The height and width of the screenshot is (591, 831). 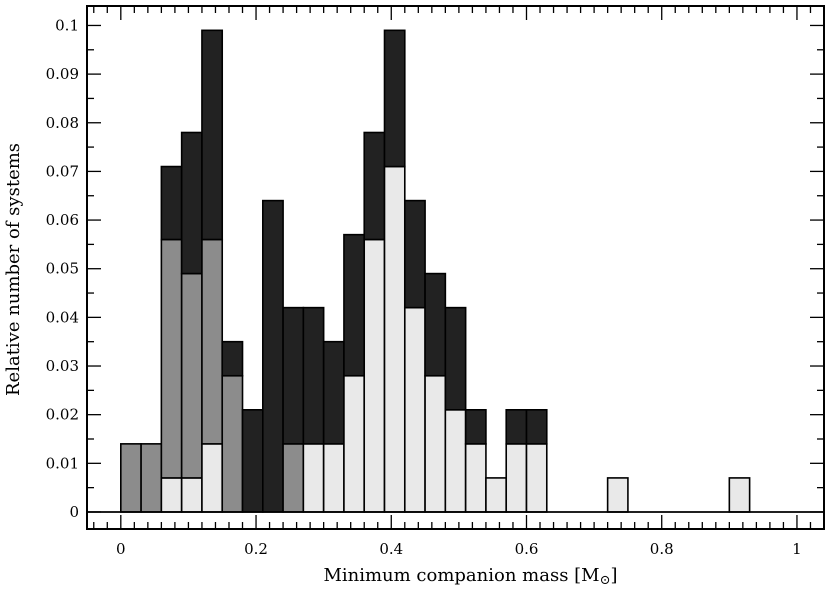 What do you see at coordinates (62, 415) in the screenshot?
I see `y-tick-label: 0.02` at bounding box center [62, 415].